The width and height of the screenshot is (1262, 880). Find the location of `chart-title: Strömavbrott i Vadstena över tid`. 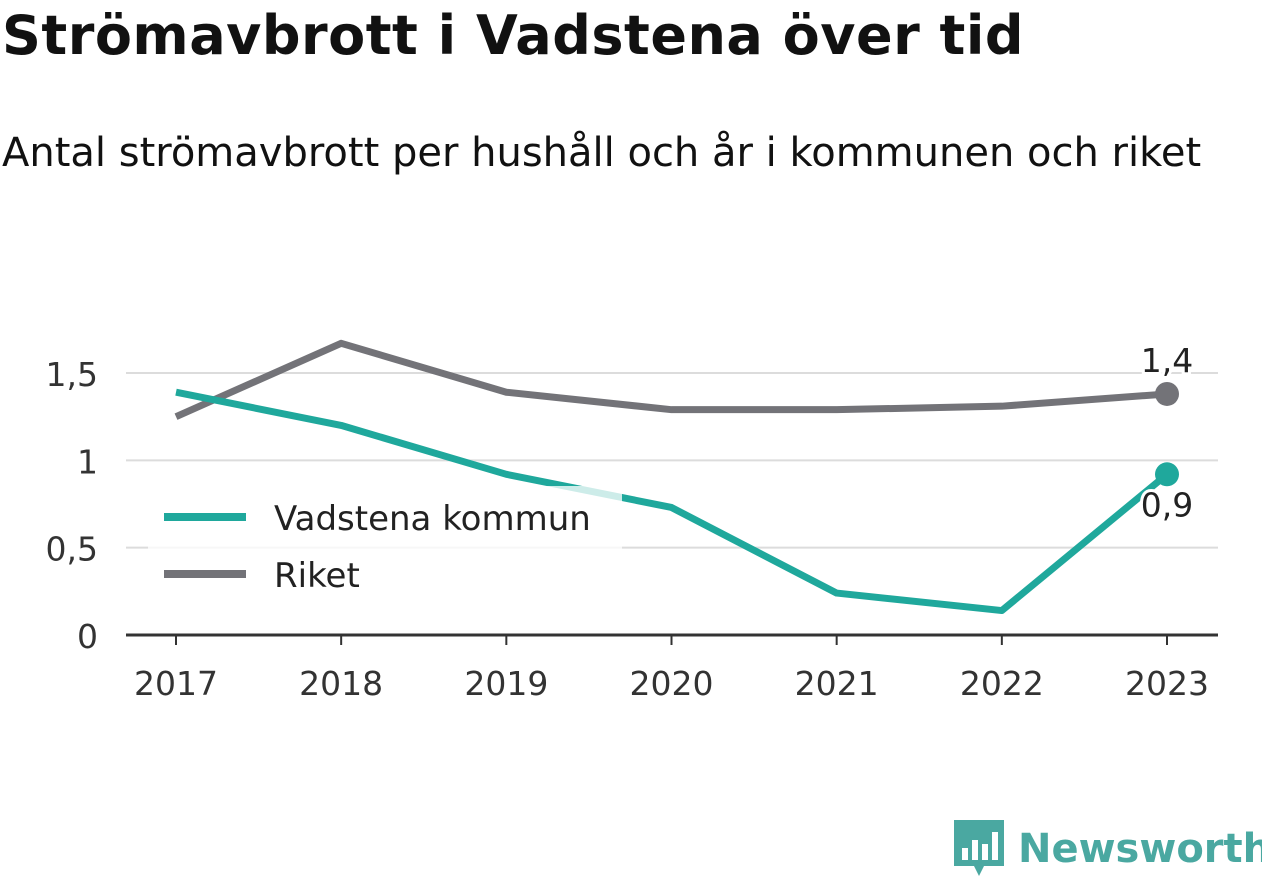

chart-title: Strömavbrott i Vadstena över tid is located at coordinates (513, 35).